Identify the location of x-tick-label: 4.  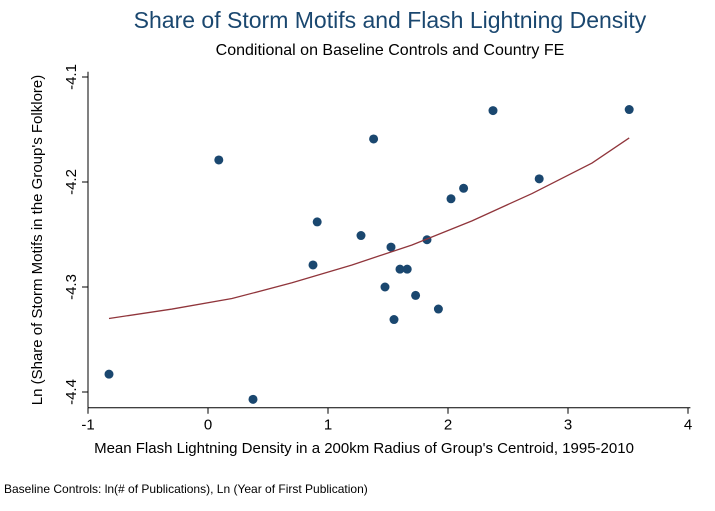
(688, 425).